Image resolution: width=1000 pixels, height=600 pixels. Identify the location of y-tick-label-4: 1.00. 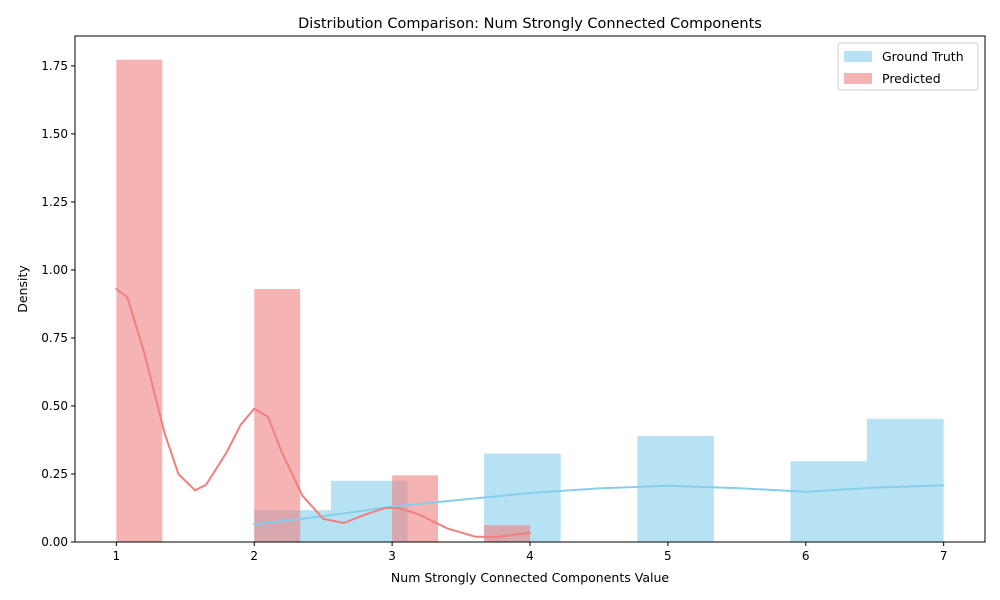
(54, 270).